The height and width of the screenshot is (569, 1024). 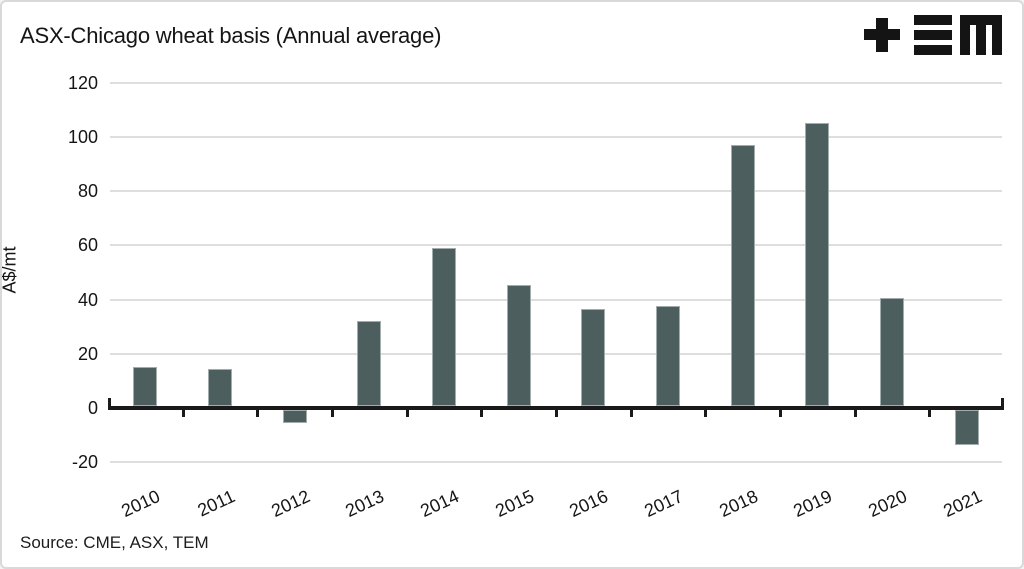 What do you see at coordinates (82, 136) in the screenshot?
I see `y-tick-label-100: 100` at bounding box center [82, 136].